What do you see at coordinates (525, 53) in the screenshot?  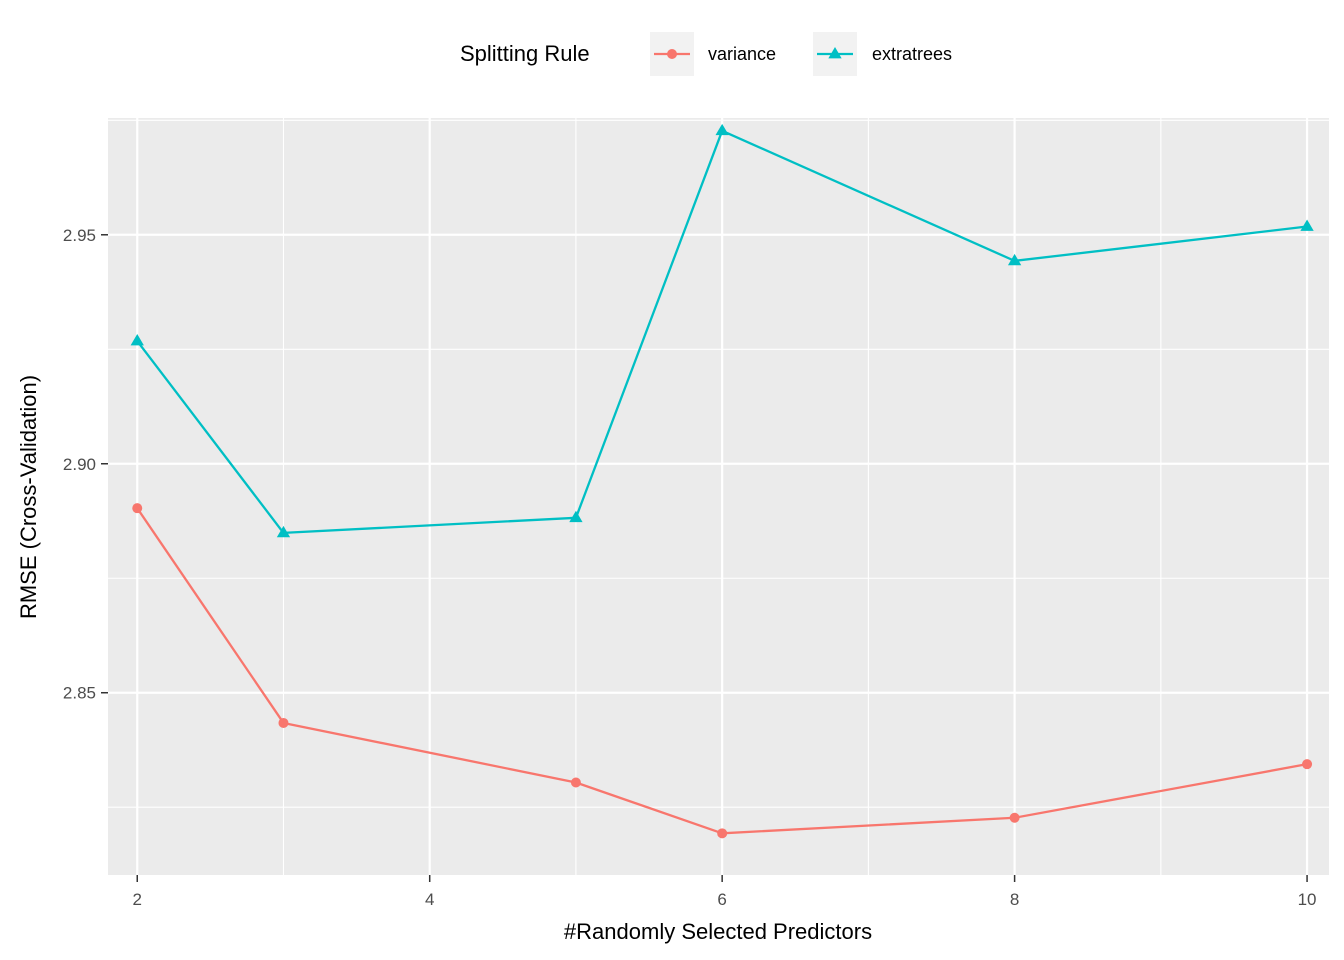 I see `legend-title: Splitting Rule` at bounding box center [525, 53].